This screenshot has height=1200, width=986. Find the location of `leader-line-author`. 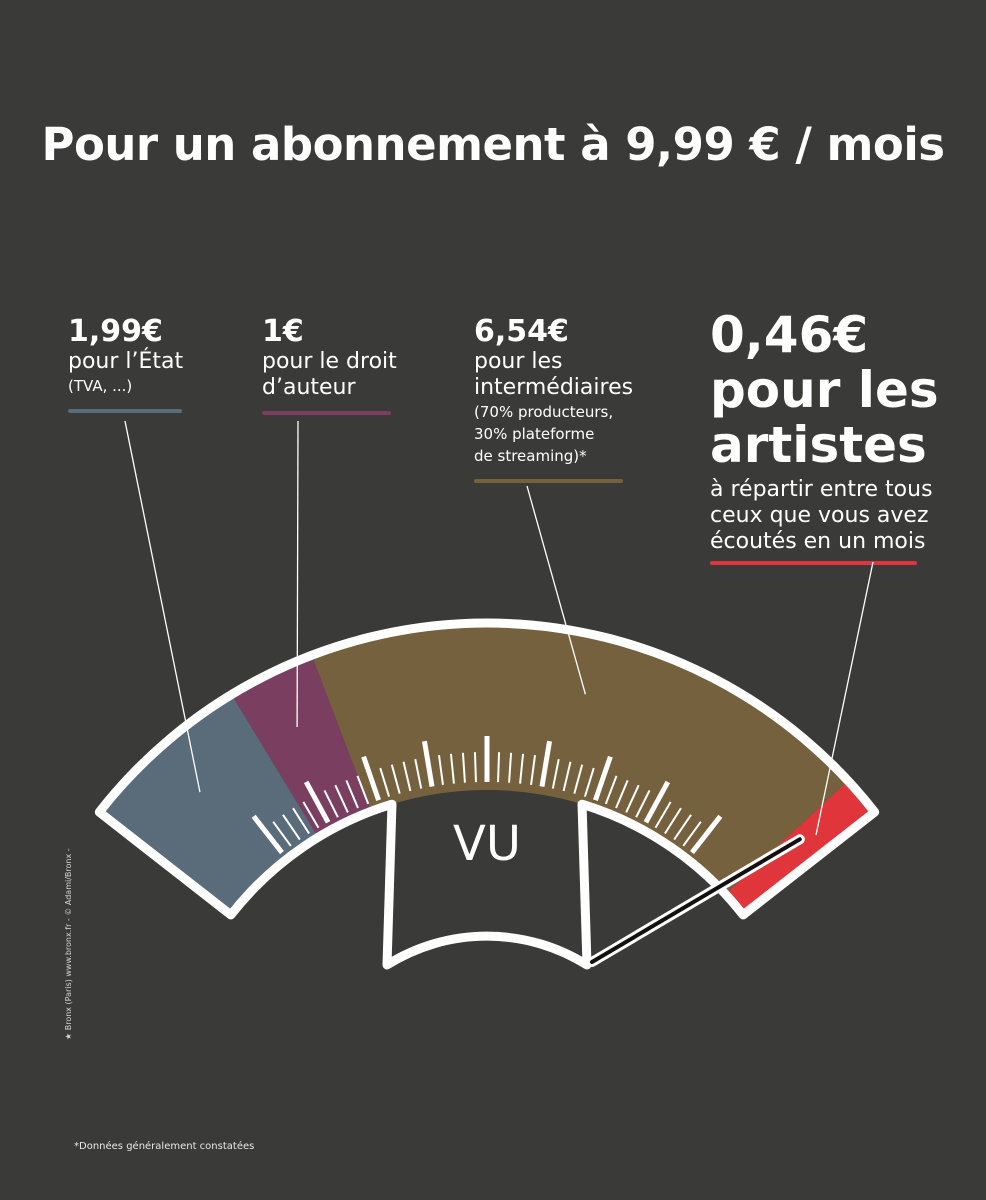

leader-line-author is located at coordinates (297, 573).